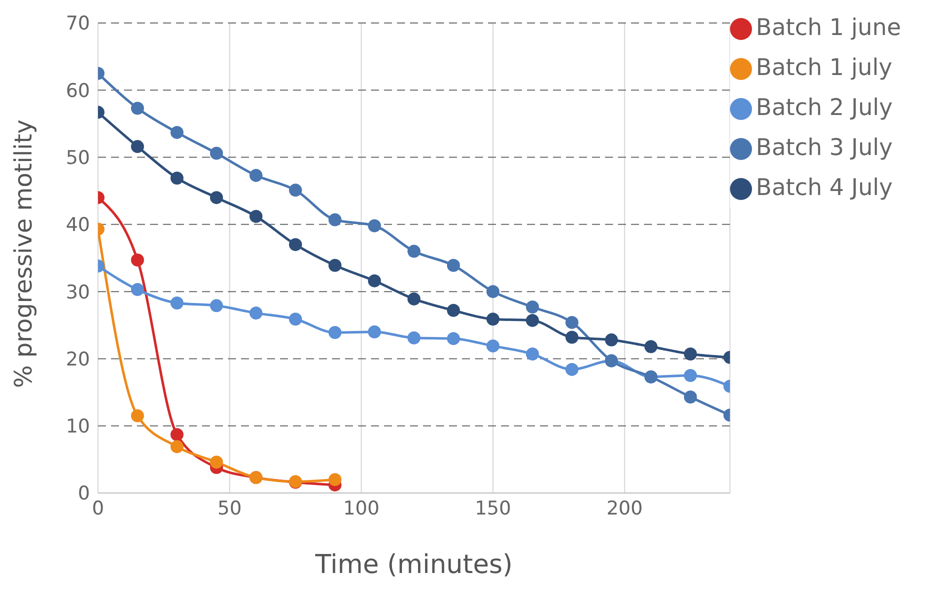 This screenshot has height=610, width=939. I want to click on x-axis-title: Time (minutes), so click(413, 565).